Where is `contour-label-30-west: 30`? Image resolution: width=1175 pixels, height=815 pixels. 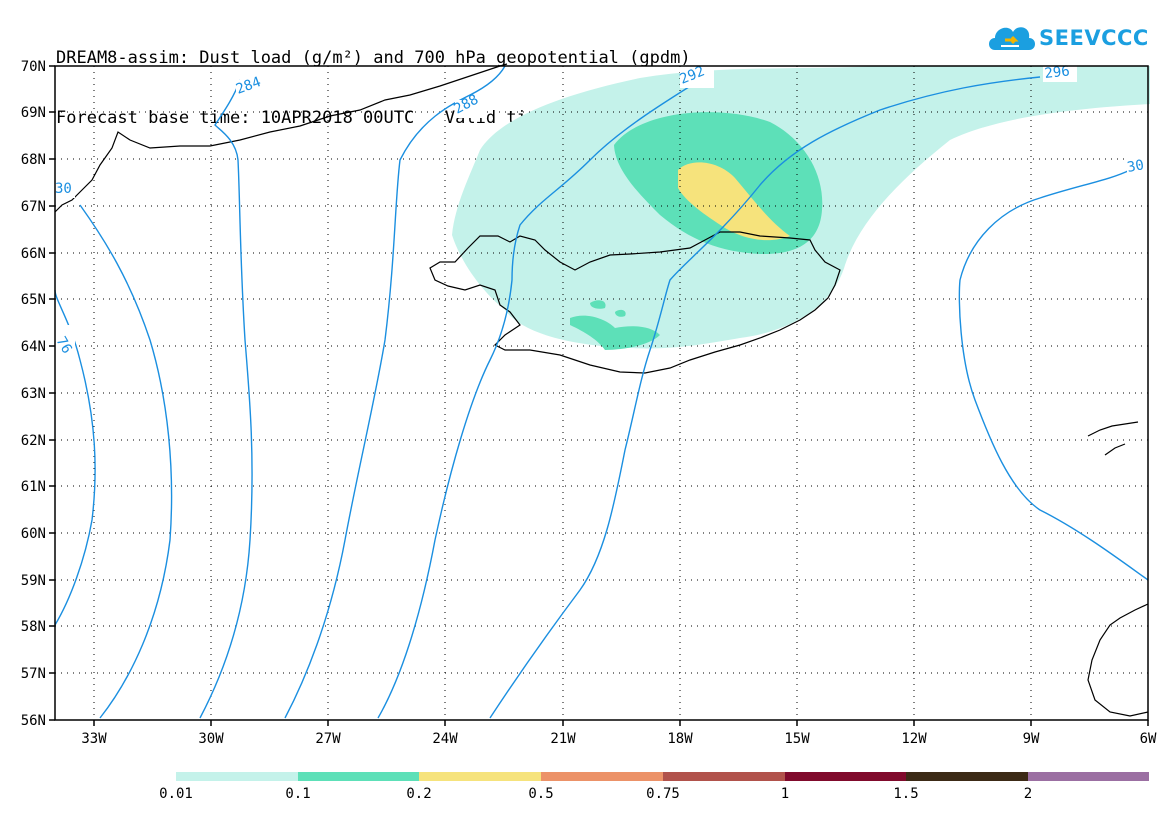
contour-label-30-west: 30 is located at coordinates (63, 189).